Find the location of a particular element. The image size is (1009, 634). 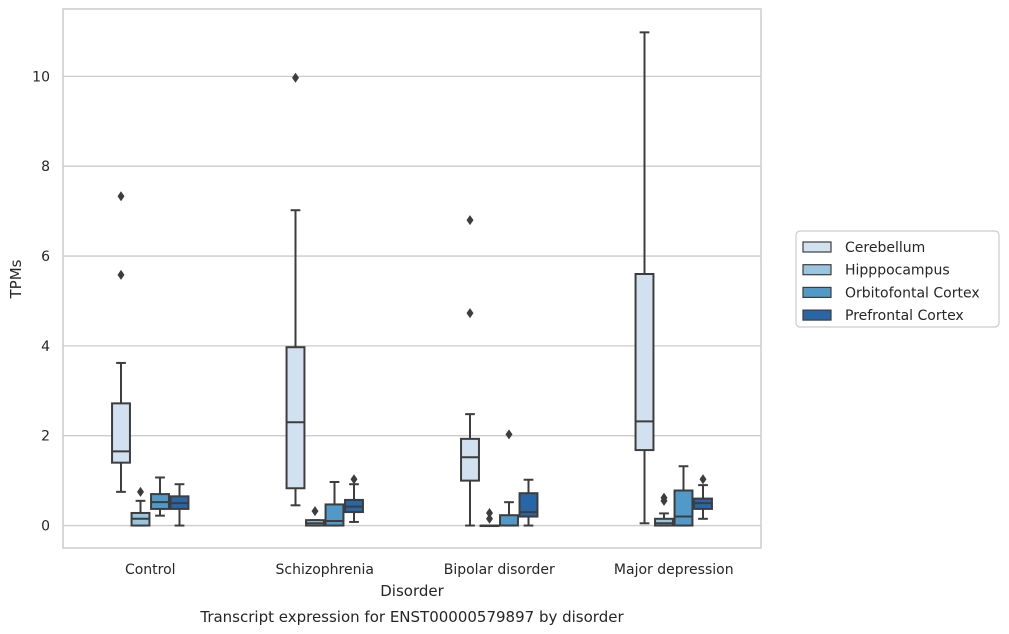

legend-label: Hipppocampus is located at coordinates (897, 271).